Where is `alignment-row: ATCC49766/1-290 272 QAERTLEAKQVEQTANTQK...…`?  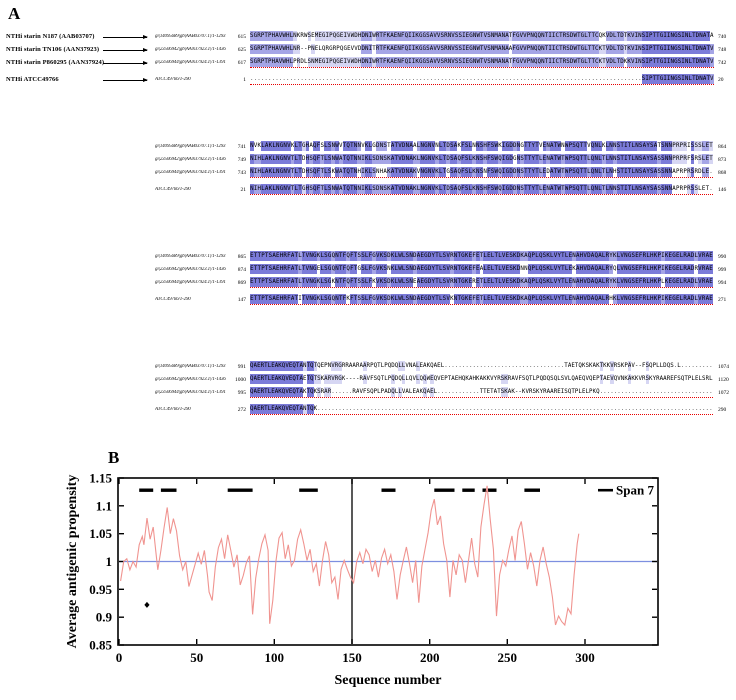
alignment-row: ATCC49766/1-290 272 QAERTLEAKQVEQTANTQK...… is located at coordinates (368, 409).